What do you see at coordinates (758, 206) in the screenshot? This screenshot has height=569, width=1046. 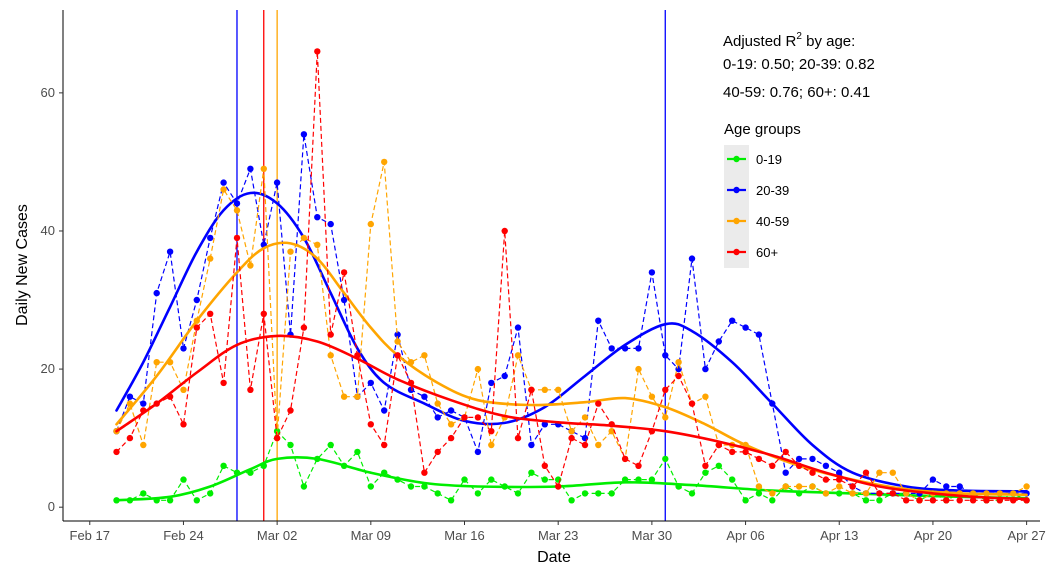 I see `legend-keys: 0-19 20-39 40-59 60+` at bounding box center [758, 206].